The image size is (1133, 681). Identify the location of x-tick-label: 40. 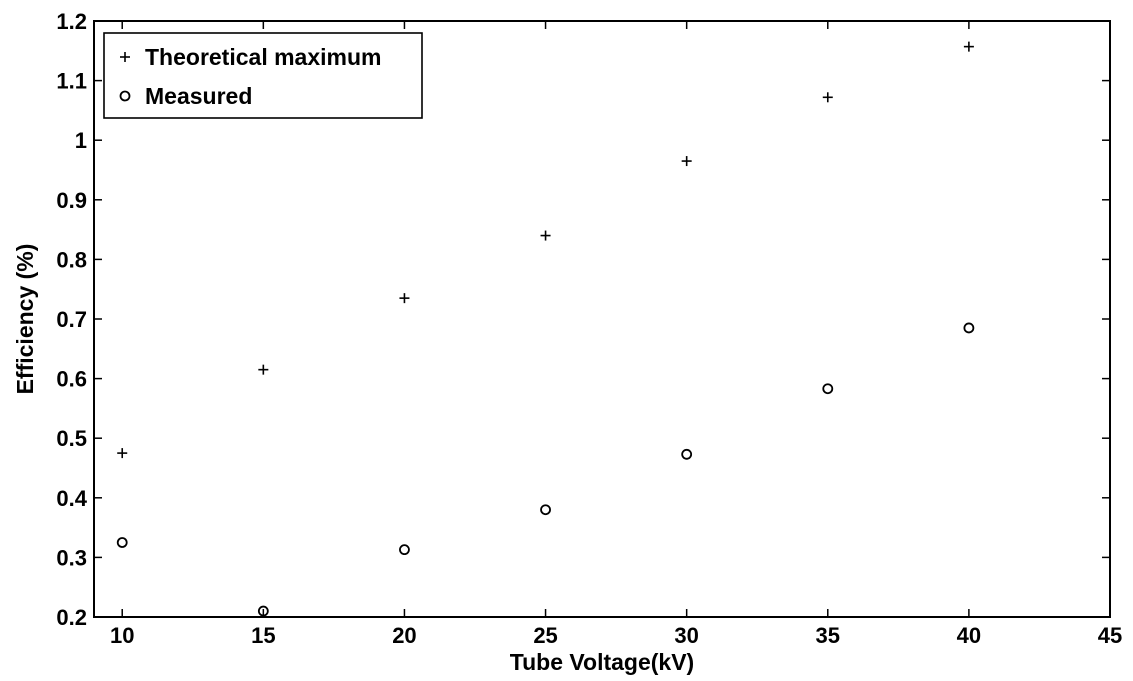
(969, 635).